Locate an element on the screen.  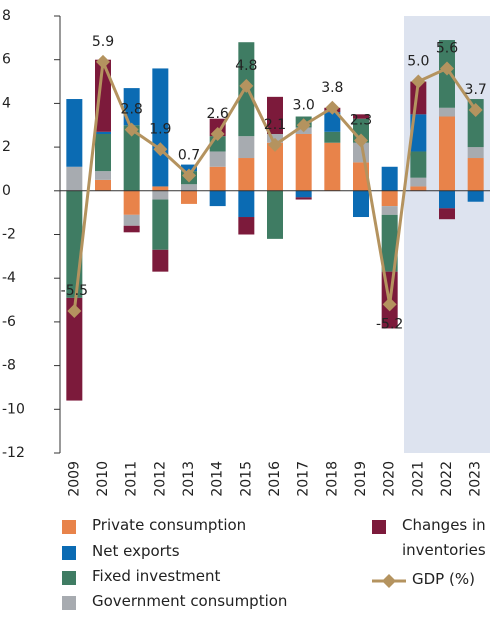
x-tick-label: 2023 is located at coordinates (476, 479).